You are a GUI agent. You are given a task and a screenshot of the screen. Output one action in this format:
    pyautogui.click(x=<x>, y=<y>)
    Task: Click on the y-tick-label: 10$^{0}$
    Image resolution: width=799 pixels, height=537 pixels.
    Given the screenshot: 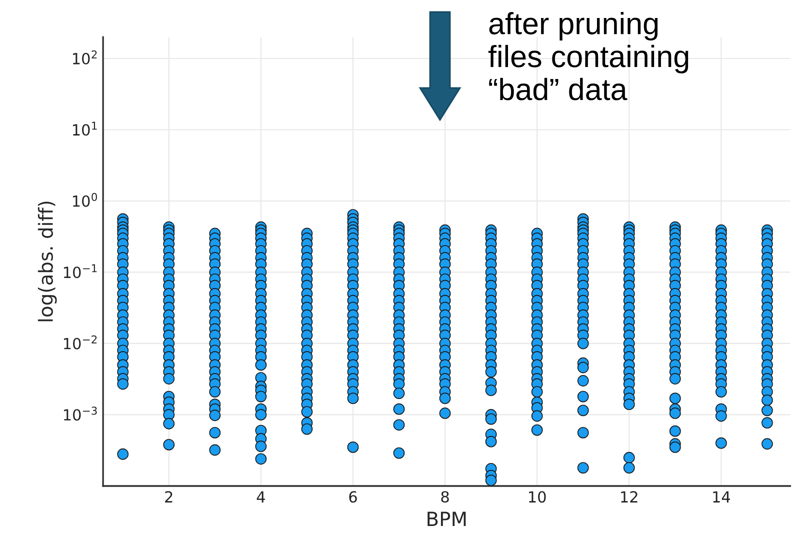 What is the action you would take?
    pyautogui.click(x=85, y=199)
    